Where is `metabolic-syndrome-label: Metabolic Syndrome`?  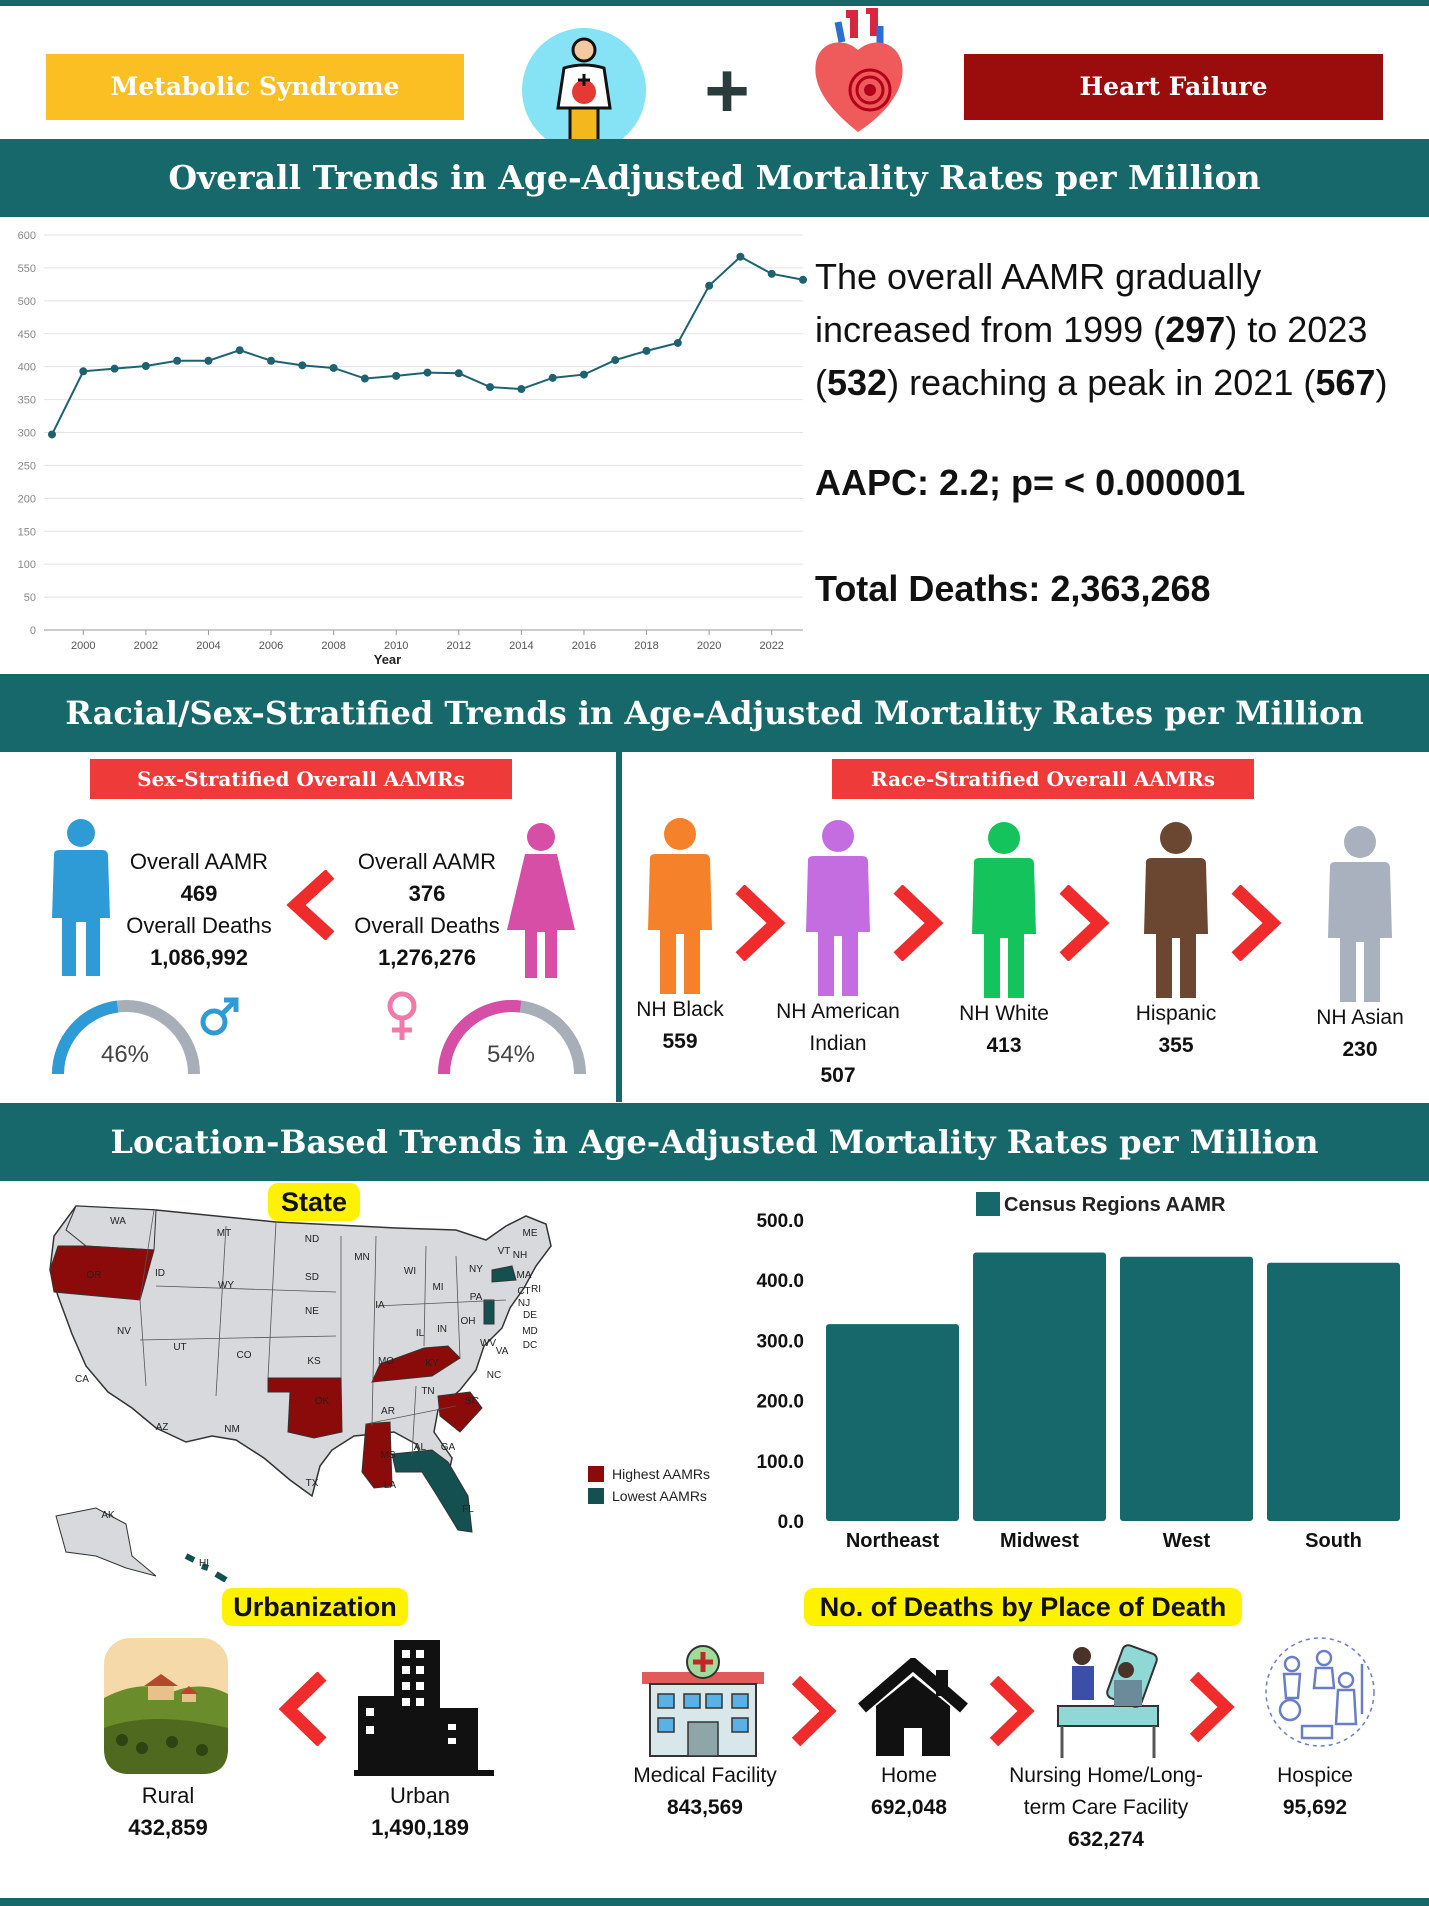
metabolic-syndrome-label: Metabolic Syndrome is located at coordinates (255, 87).